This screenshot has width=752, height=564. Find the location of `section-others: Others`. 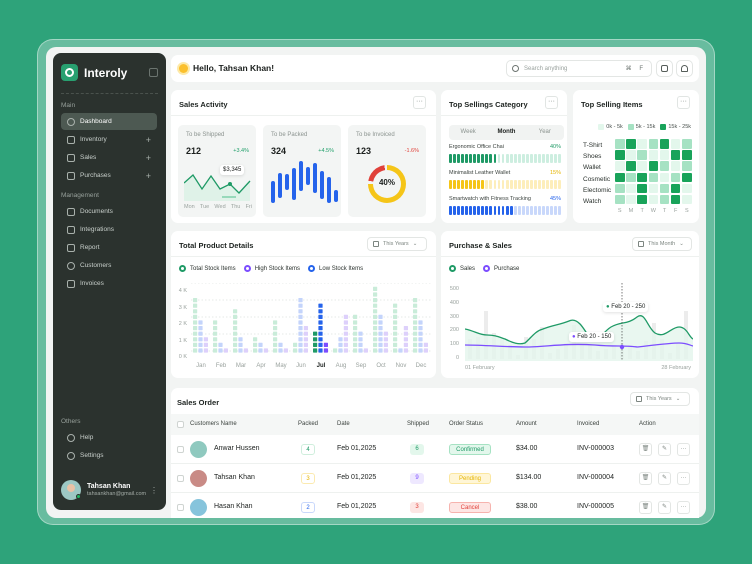

section-others: Others is located at coordinates (71, 421).